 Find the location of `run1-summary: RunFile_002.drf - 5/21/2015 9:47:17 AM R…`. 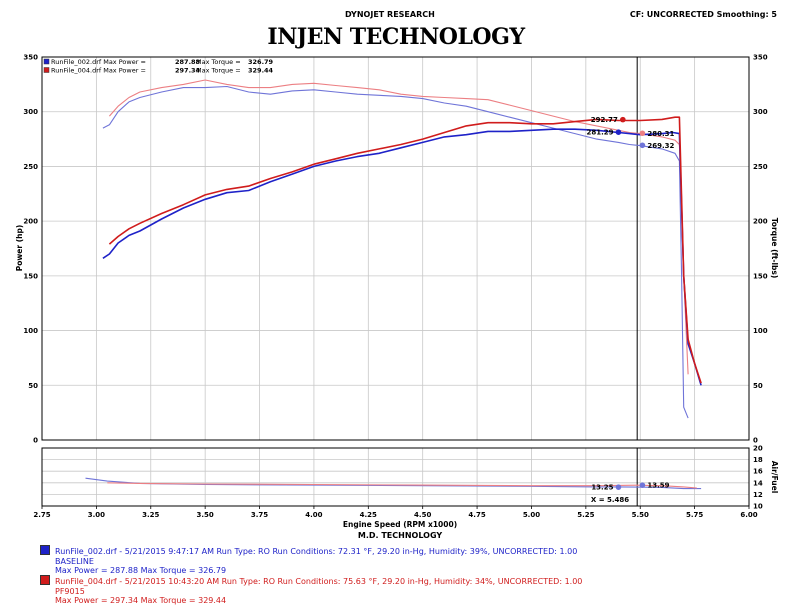

run1-summary: RunFile_002.drf - 5/21/2015 9:47:17 AM R… is located at coordinates (316, 551).